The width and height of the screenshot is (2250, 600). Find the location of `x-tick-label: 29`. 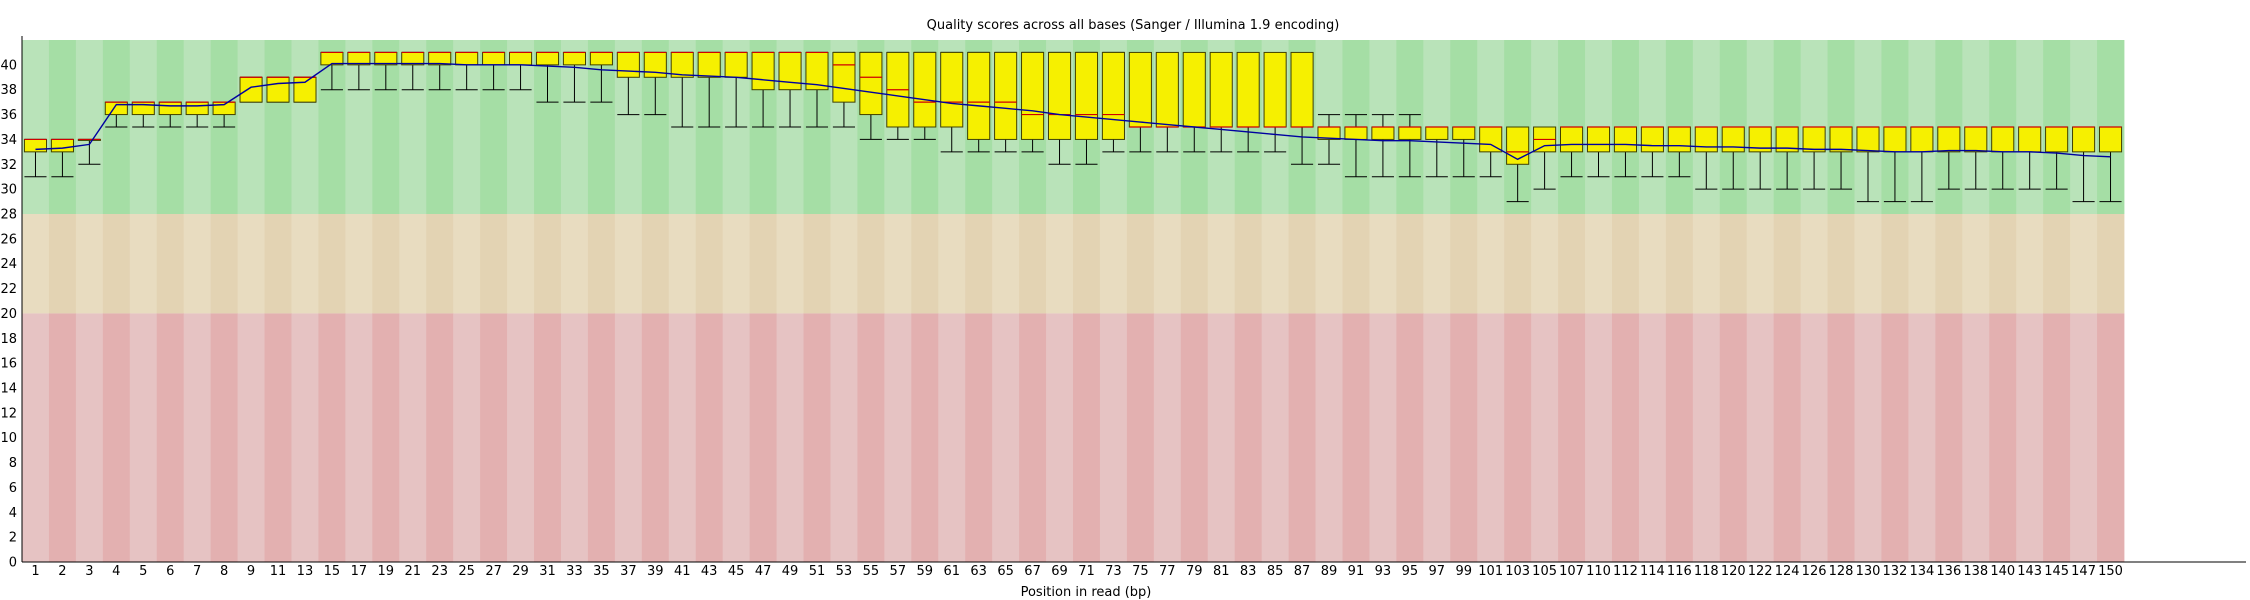

x-tick-label: 29 is located at coordinates (520, 571).